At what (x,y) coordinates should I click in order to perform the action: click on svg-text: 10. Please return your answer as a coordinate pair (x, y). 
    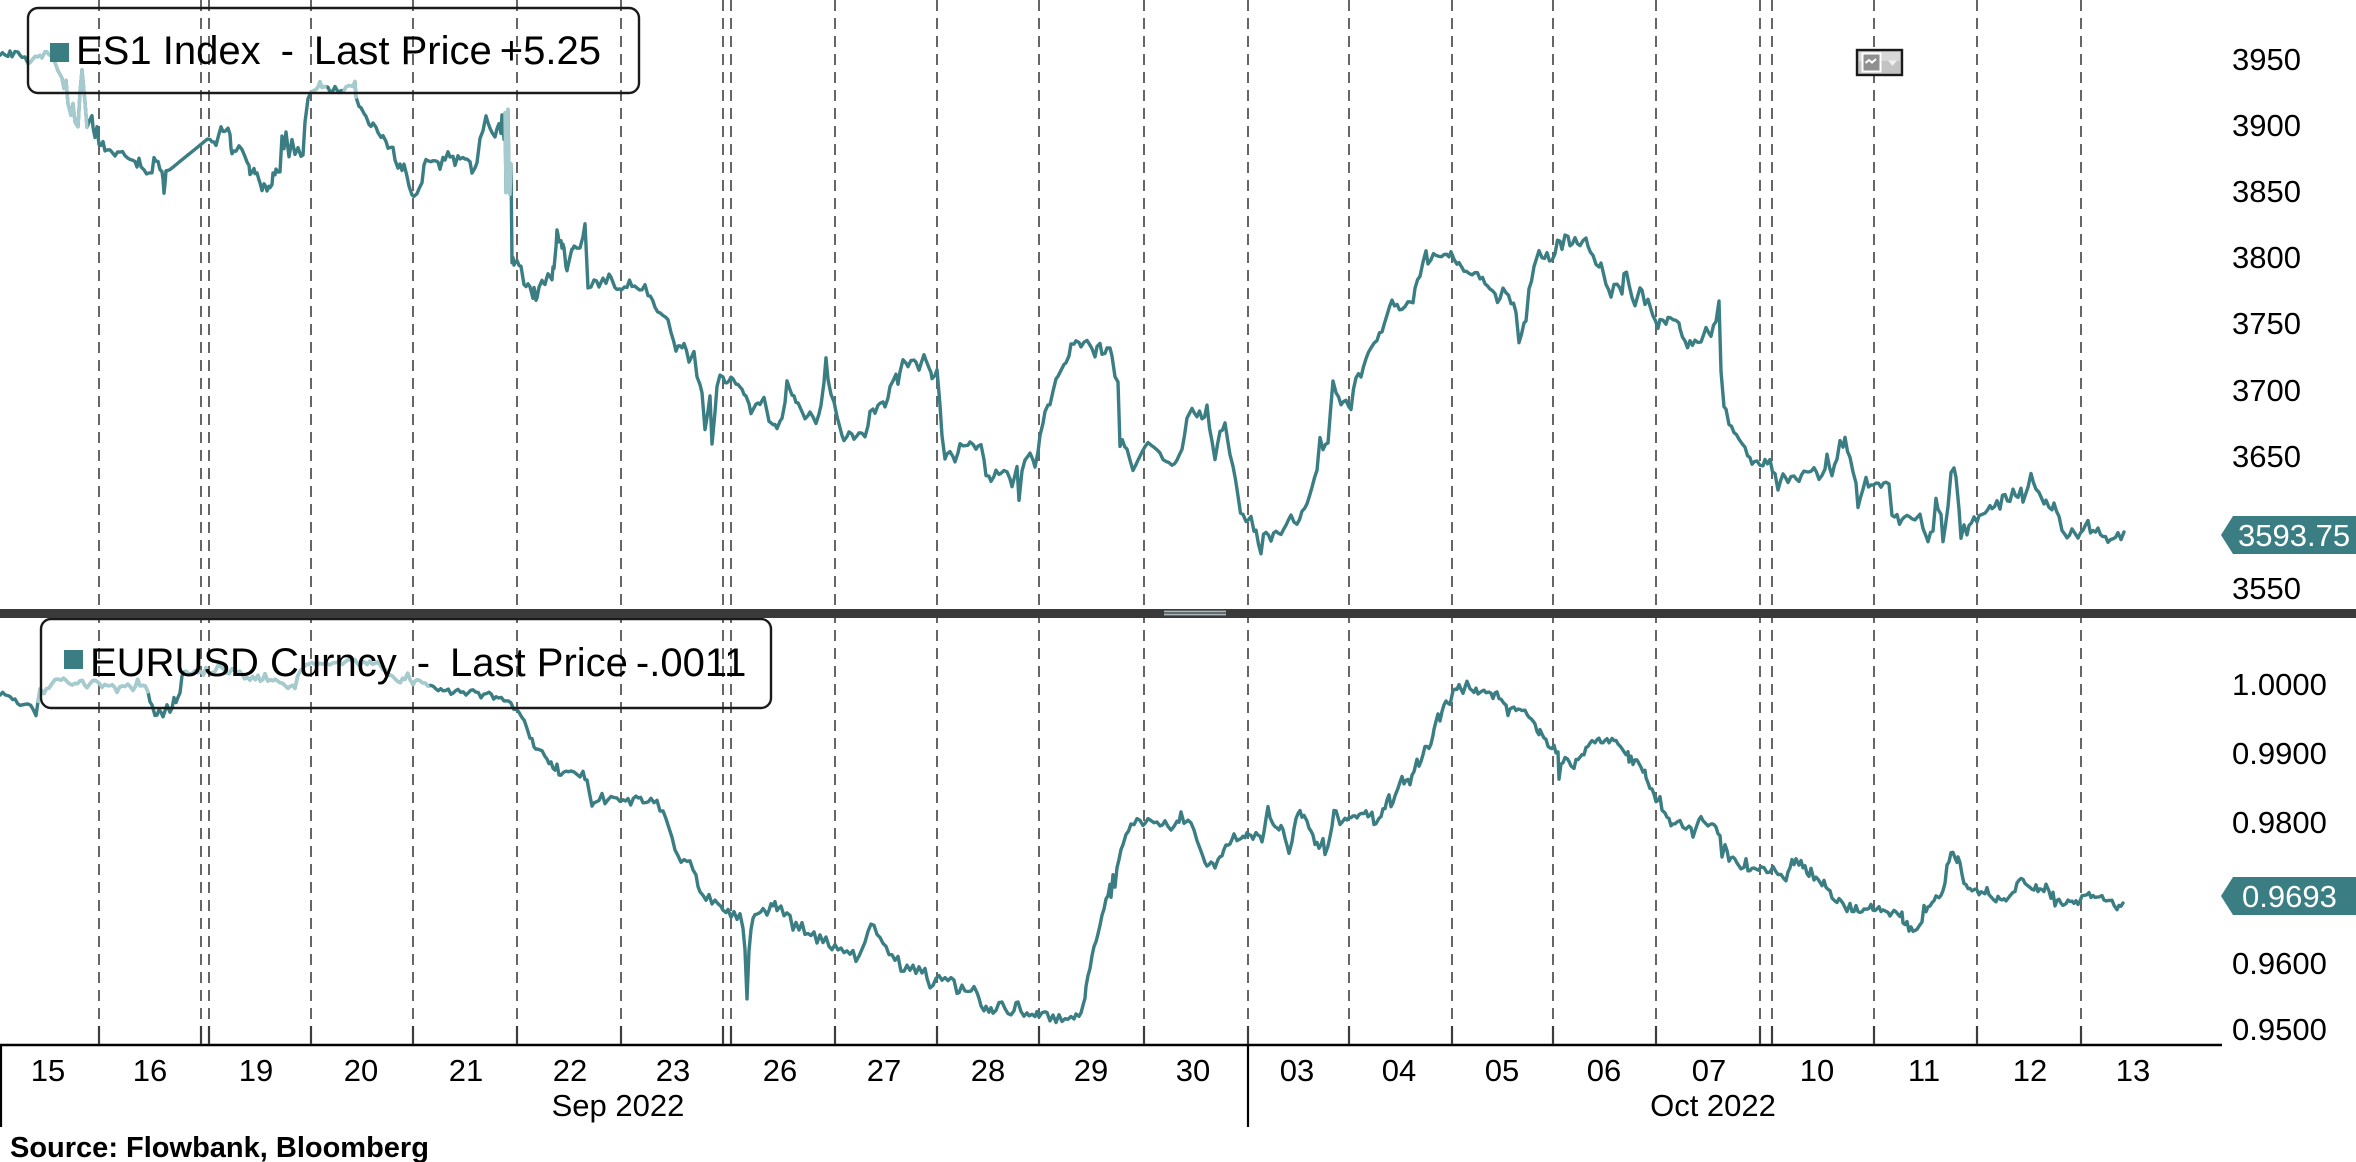
    Looking at the image, I should click on (1817, 1070).